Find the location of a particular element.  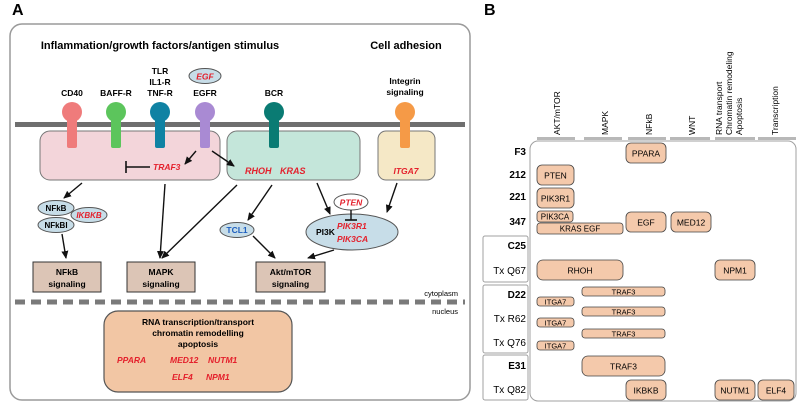

cell-221-pik3r1: PIK3R1 is located at coordinates (555, 198).